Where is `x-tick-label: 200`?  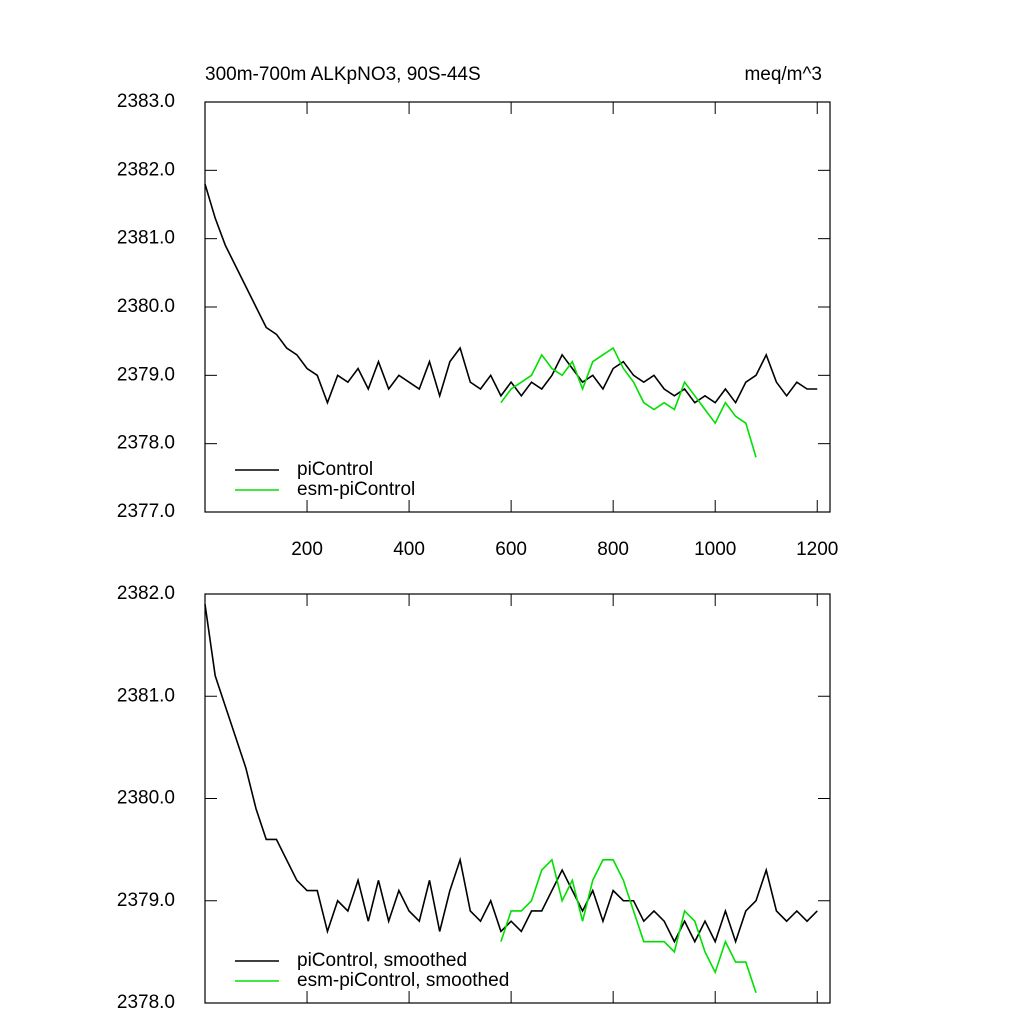
x-tick-label: 200 is located at coordinates (307, 549).